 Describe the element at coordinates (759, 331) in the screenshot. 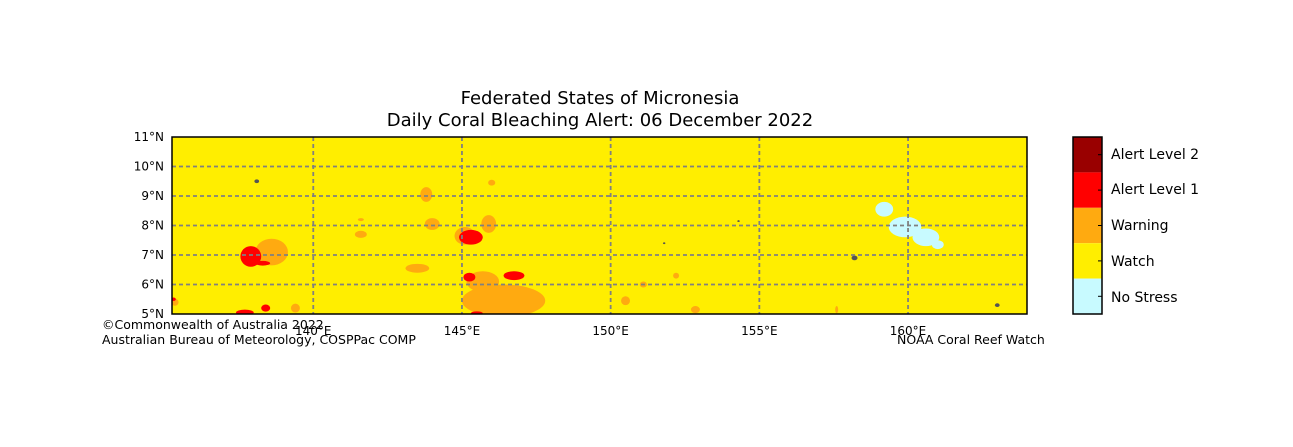

I see `lon-tick-label: 155°E` at that location.